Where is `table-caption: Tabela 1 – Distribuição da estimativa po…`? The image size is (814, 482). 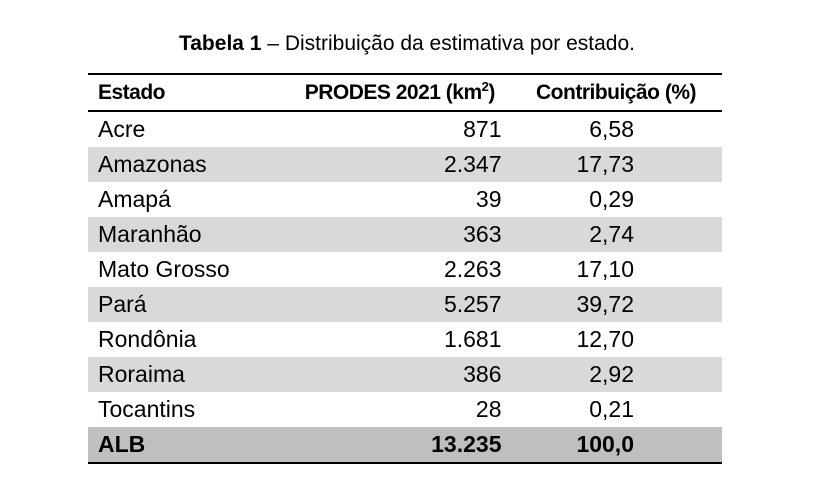 table-caption: Tabela 1 – Distribuição da estimativa po… is located at coordinates (407, 44).